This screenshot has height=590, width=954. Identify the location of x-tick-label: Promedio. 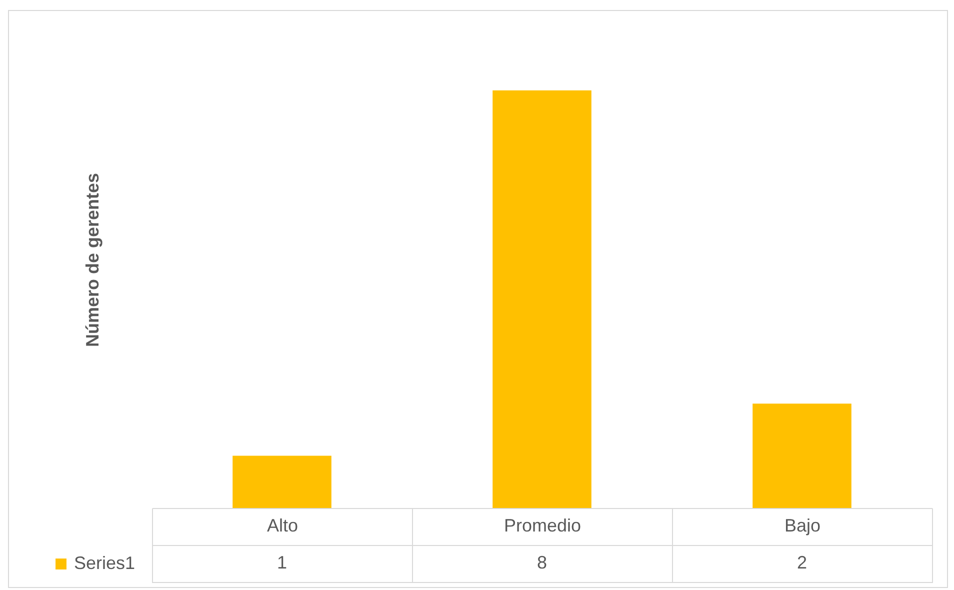
(543, 526).